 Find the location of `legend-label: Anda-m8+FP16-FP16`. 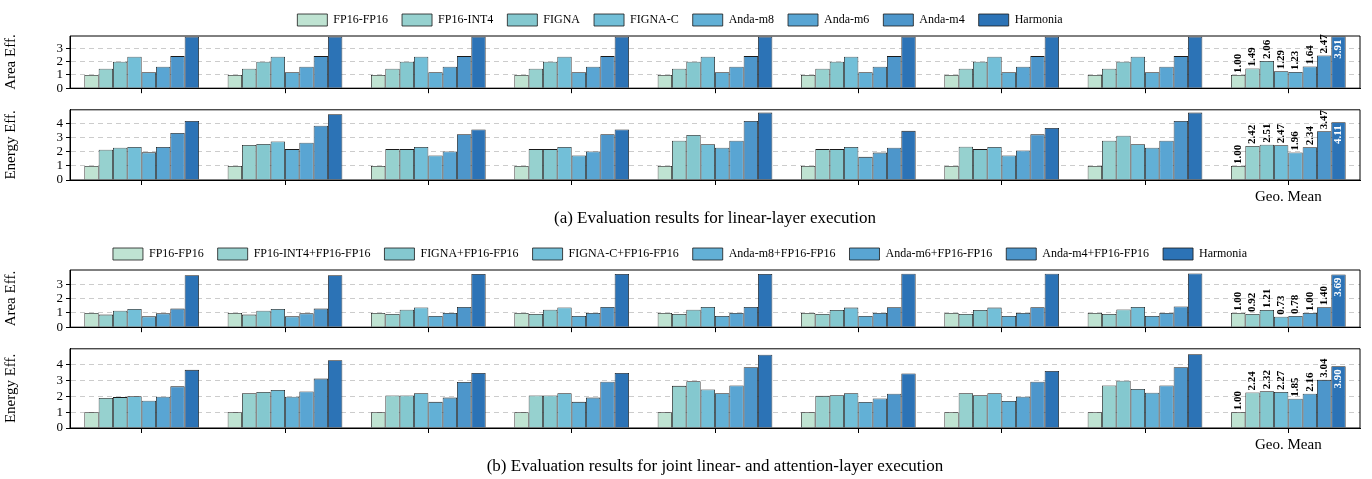

legend-label: Anda-m8+FP16-FP16 is located at coordinates (782, 253).